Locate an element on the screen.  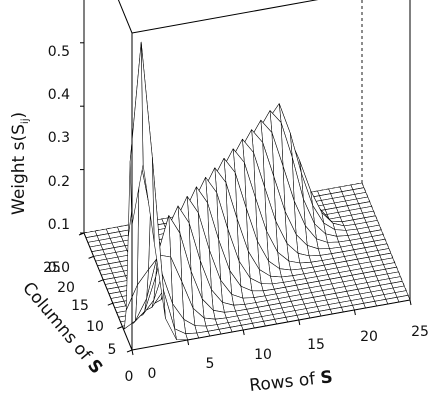
y-tick-label: 5 is located at coordinates (112, 350).